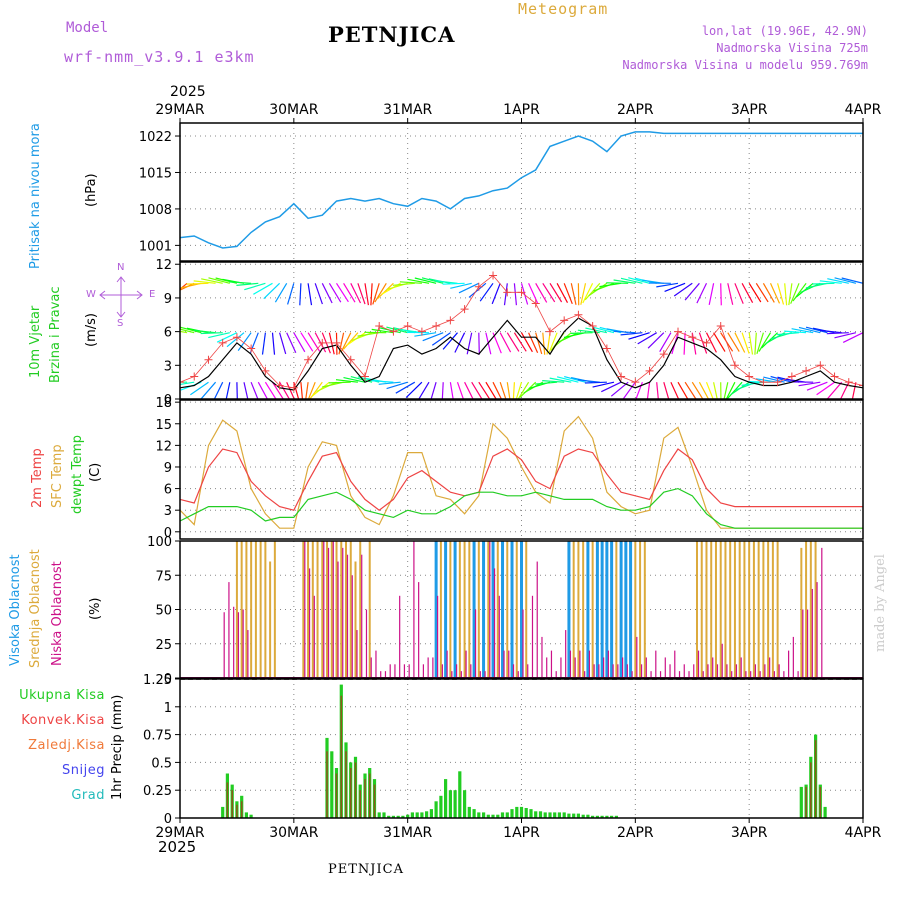  I want to click on dewpoint-line, so click(521, 508).